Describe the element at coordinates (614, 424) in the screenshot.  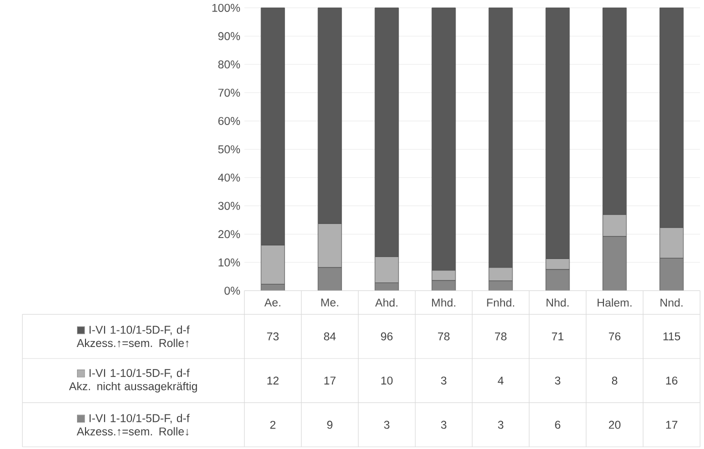
I see `text: 20` at that location.